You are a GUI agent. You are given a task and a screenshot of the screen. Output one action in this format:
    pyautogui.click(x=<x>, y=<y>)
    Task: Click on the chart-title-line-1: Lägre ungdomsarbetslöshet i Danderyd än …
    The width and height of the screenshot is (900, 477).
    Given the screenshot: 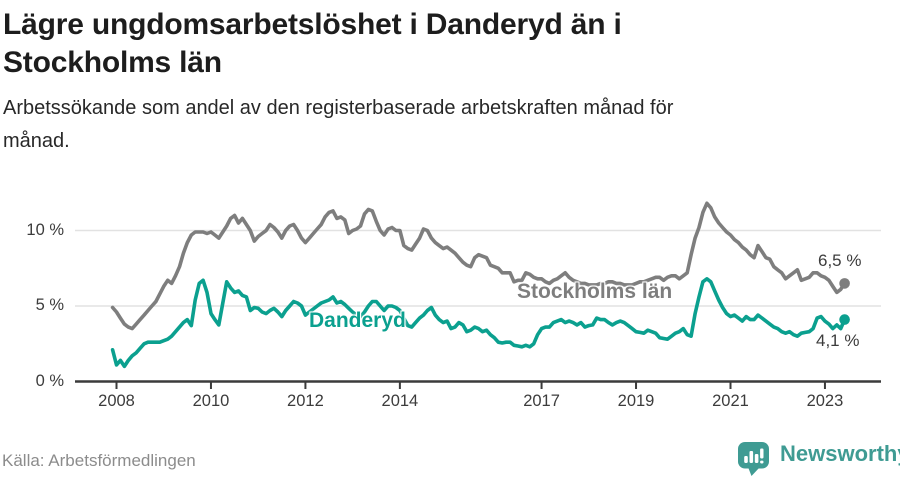 What is the action you would take?
    pyautogui.click(x=312, y=24)
    